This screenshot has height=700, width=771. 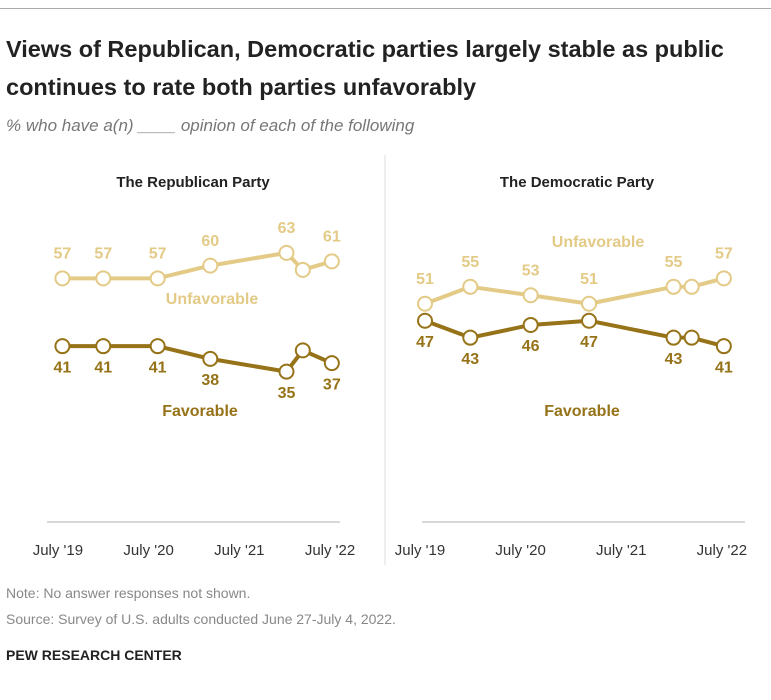 I want to click on data-label: 60, so click(x=210, y=241).